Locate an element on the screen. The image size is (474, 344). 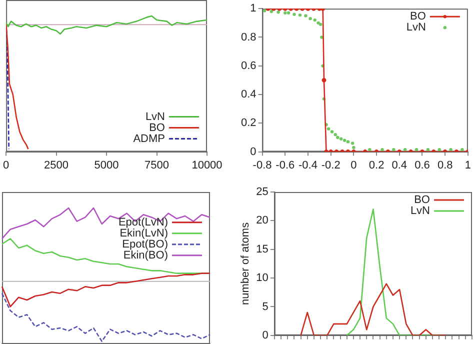
y-tick-label: 10 is located at coordinates (262, 278).